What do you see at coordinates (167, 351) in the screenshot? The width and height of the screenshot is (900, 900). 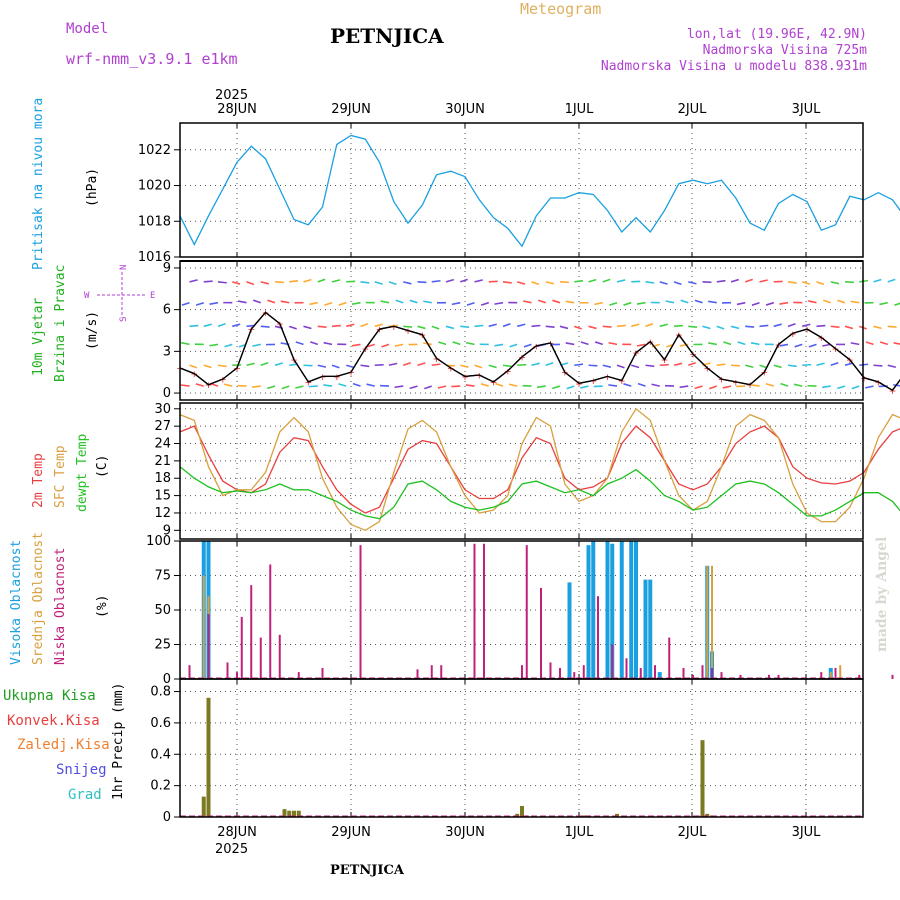 I see `ytick-label: 3` at bounding box center [167, 351].